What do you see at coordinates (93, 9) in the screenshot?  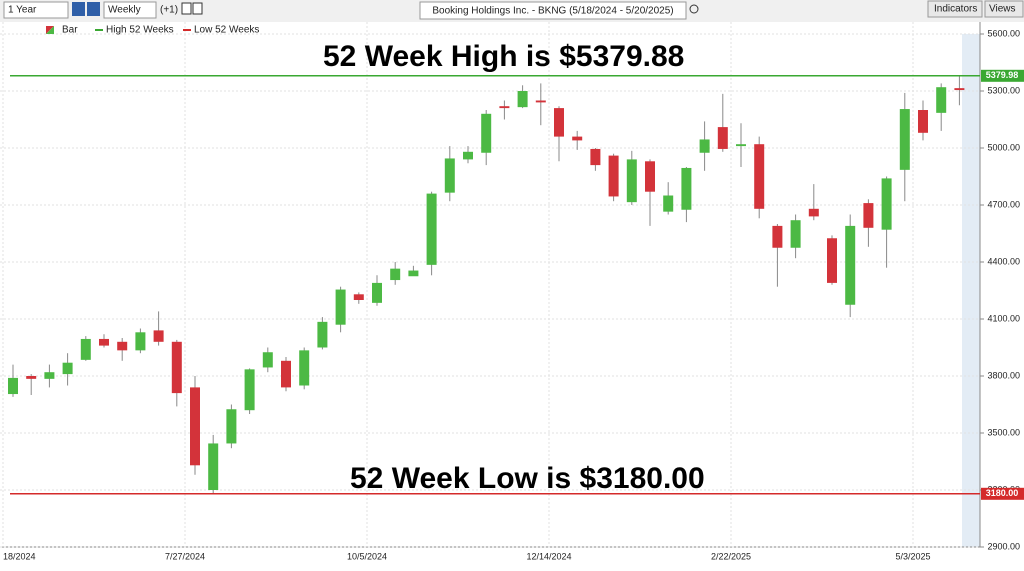 I see `zoom-out` at bounding box center [93, 9].